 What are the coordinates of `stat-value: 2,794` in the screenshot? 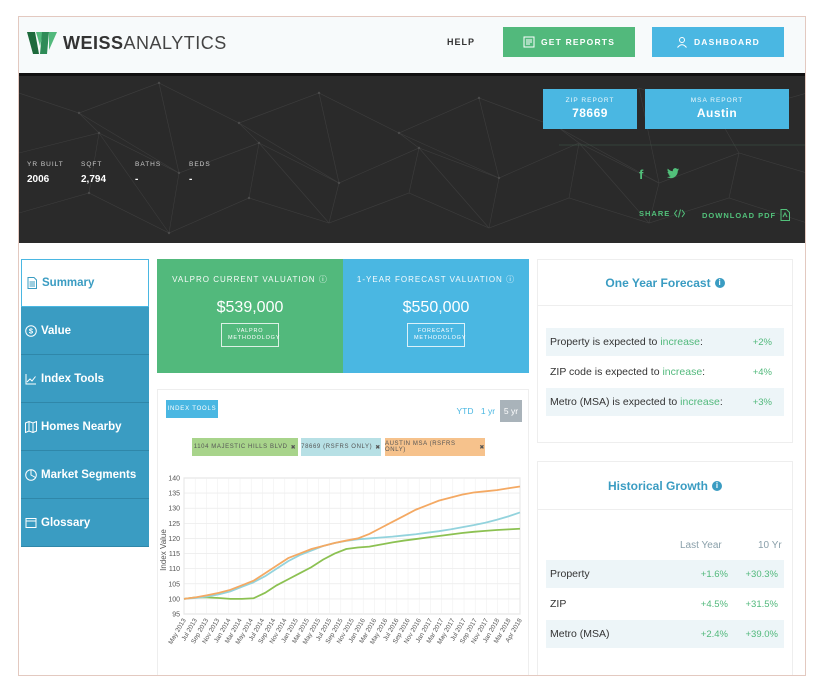 It's located at (94, 179).